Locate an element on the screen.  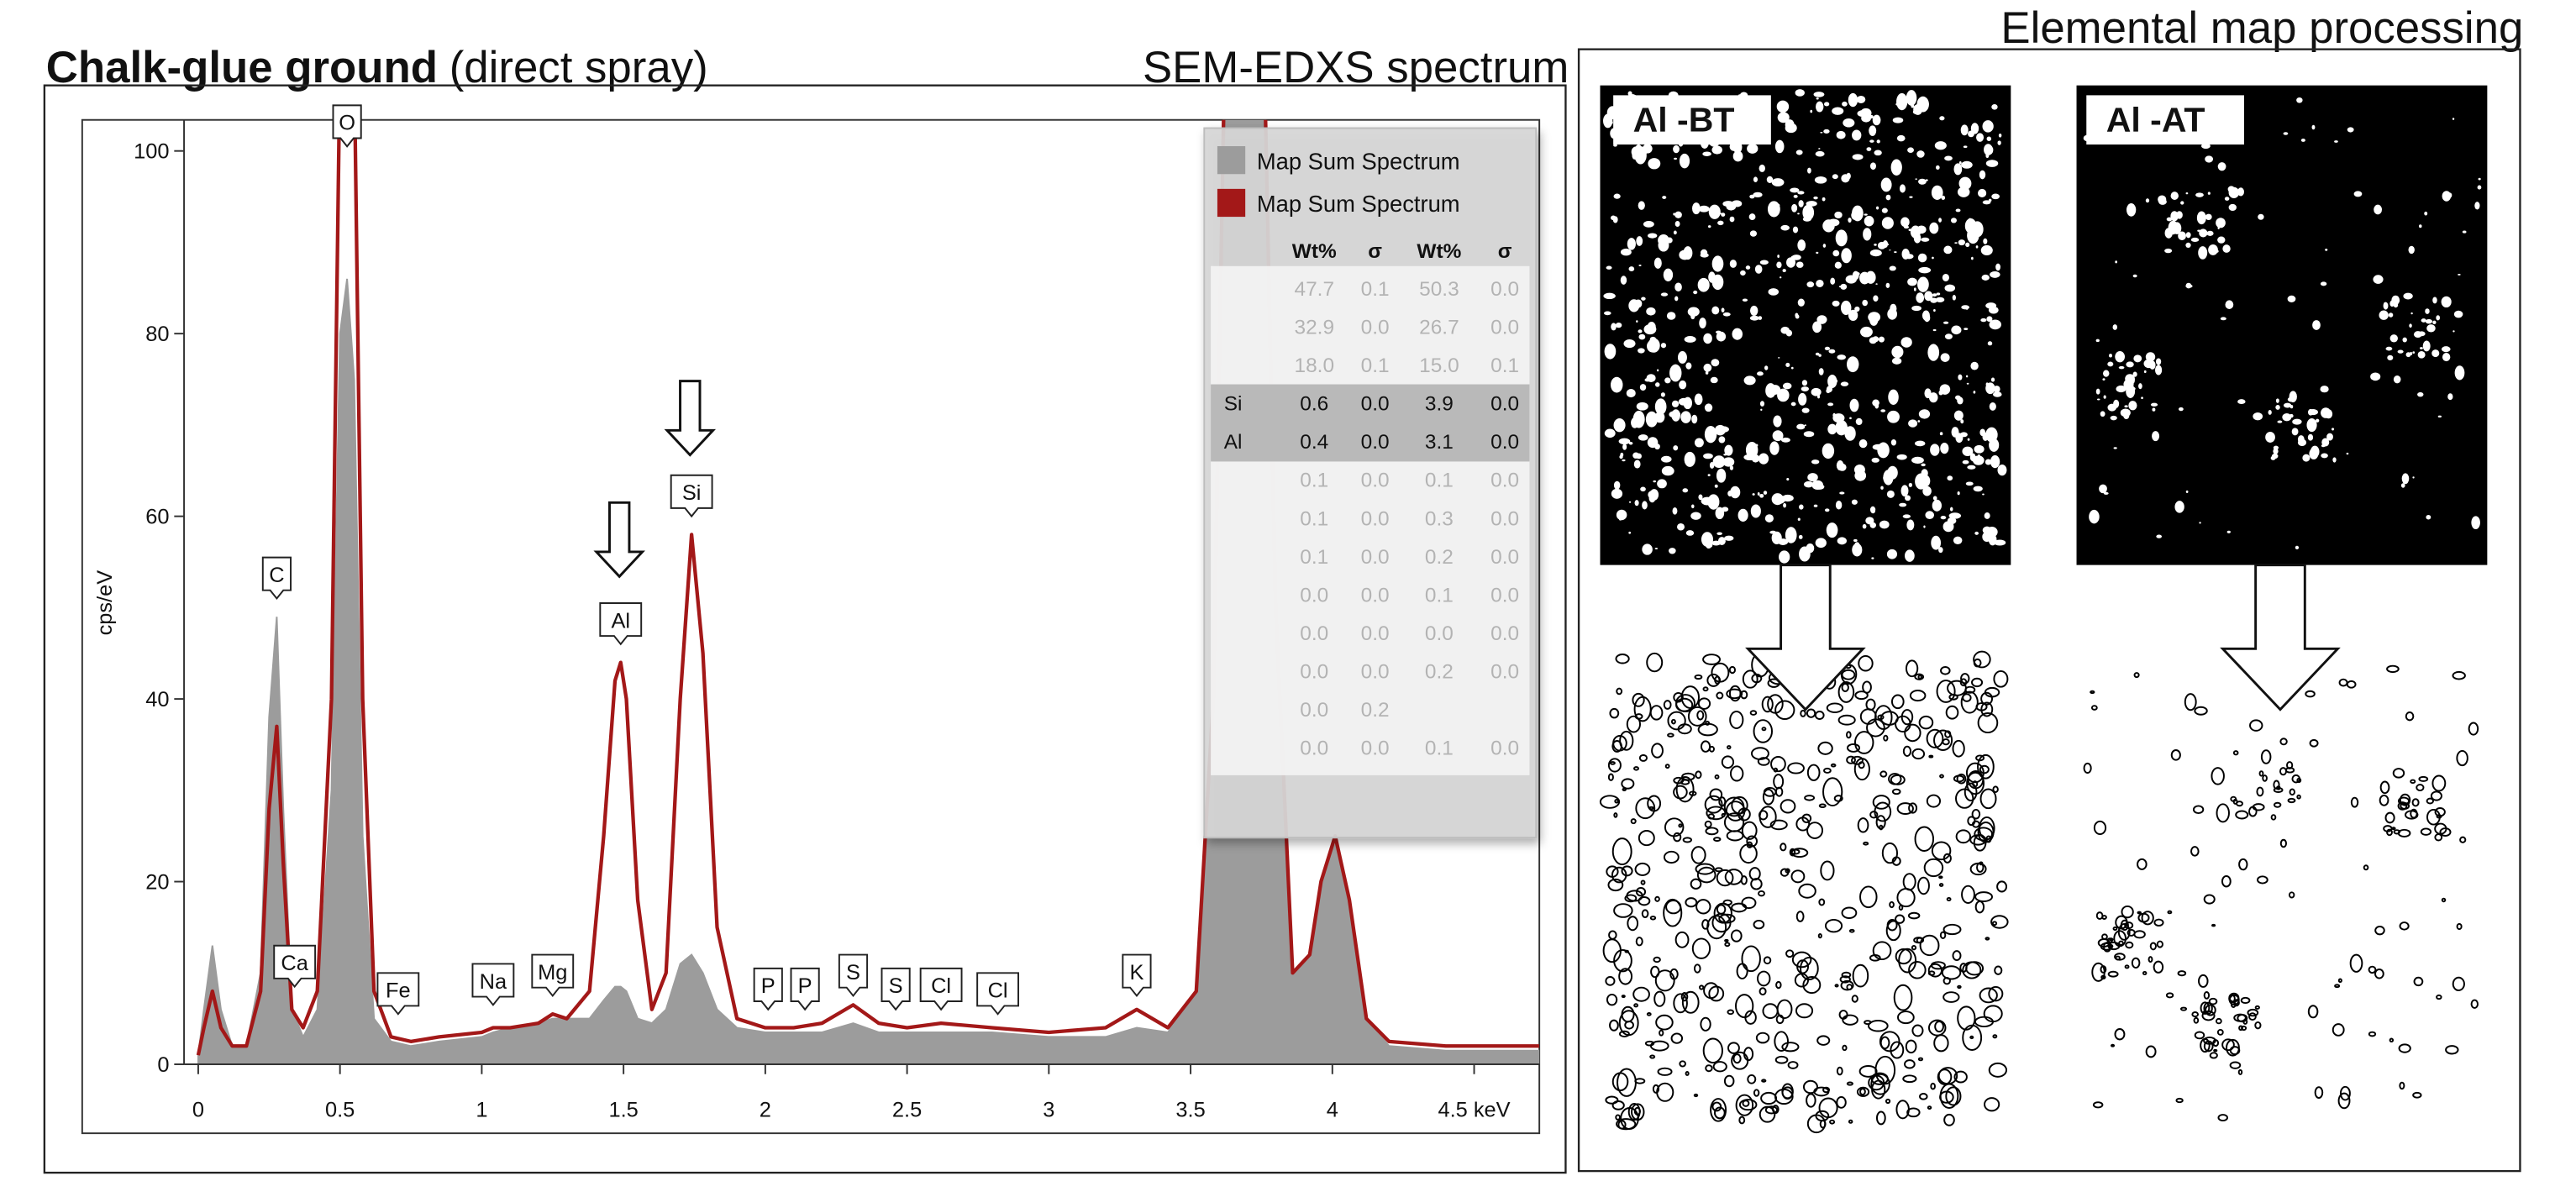
table-header: σ is located at coordinates (1505, 251).